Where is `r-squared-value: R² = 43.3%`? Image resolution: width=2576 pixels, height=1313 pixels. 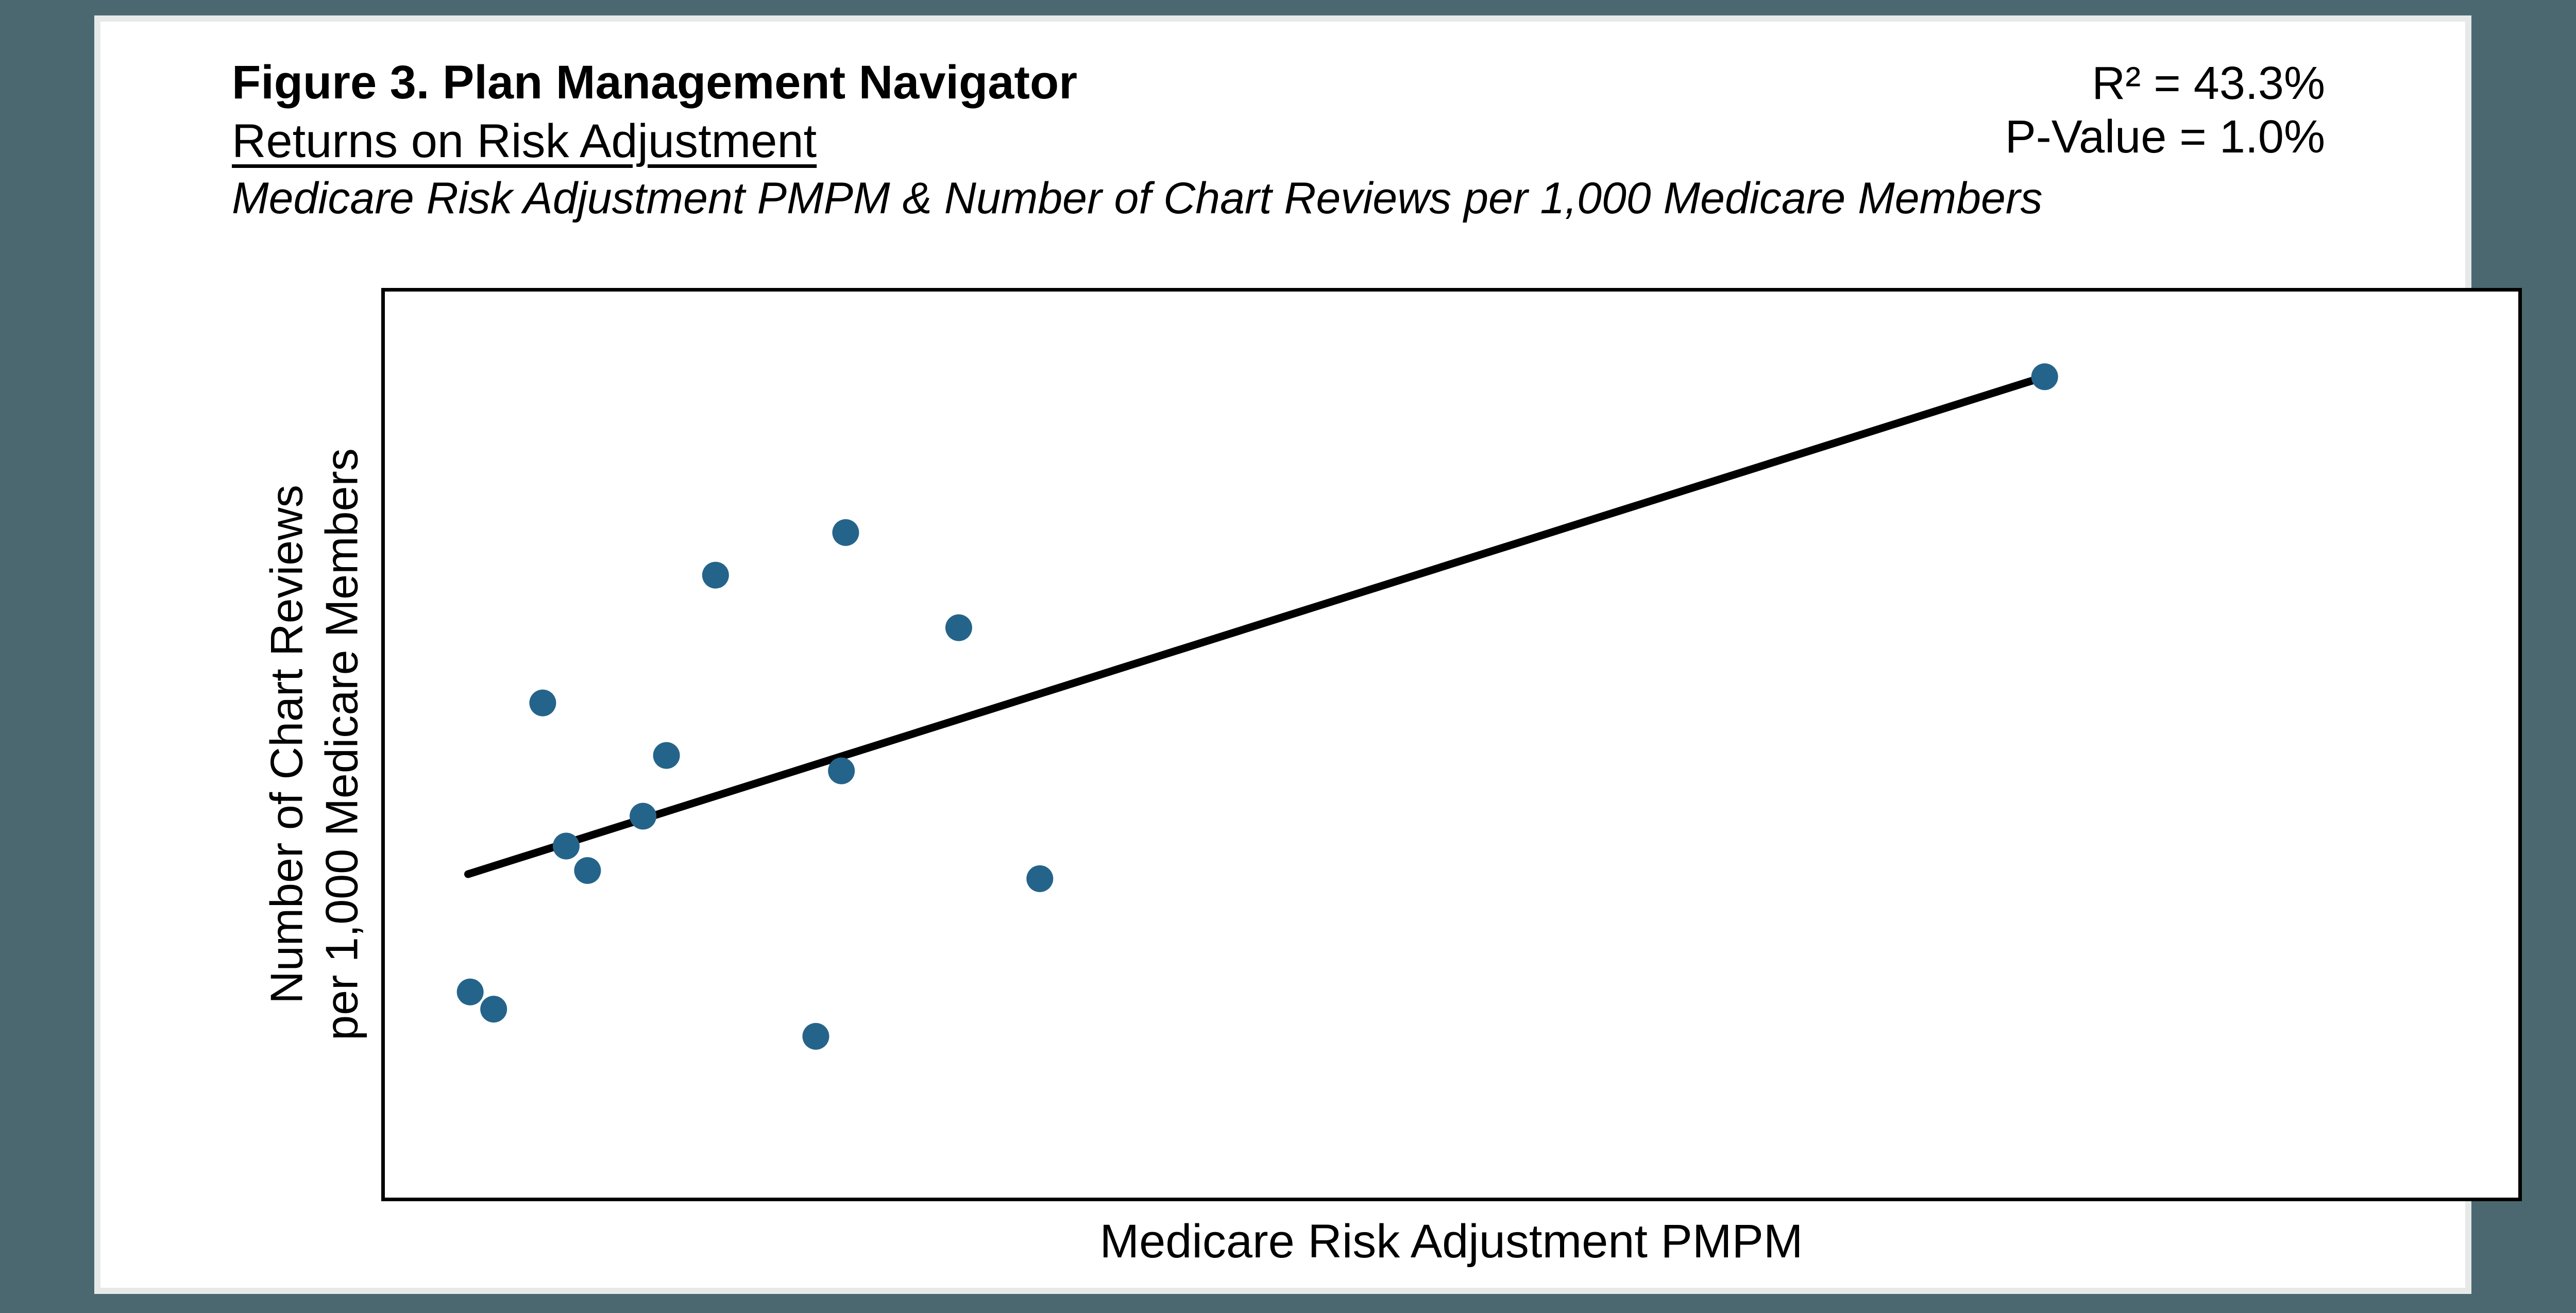
r-squared-value: R² = 43.3% is located at coordinates (2208, 83).